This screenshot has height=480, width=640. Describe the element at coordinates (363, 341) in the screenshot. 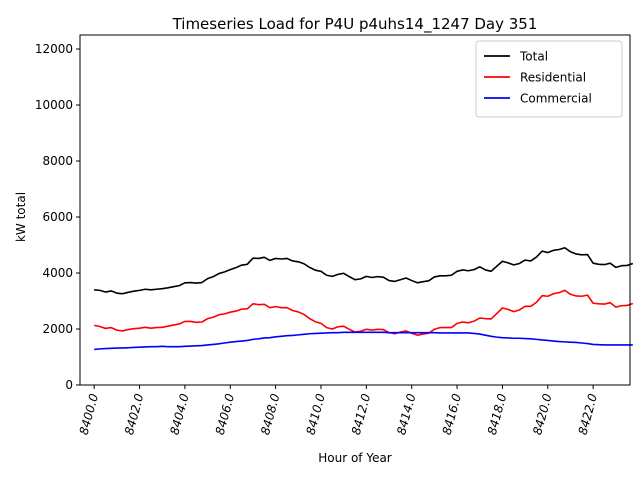

I see `series-line-commercial` at that location.